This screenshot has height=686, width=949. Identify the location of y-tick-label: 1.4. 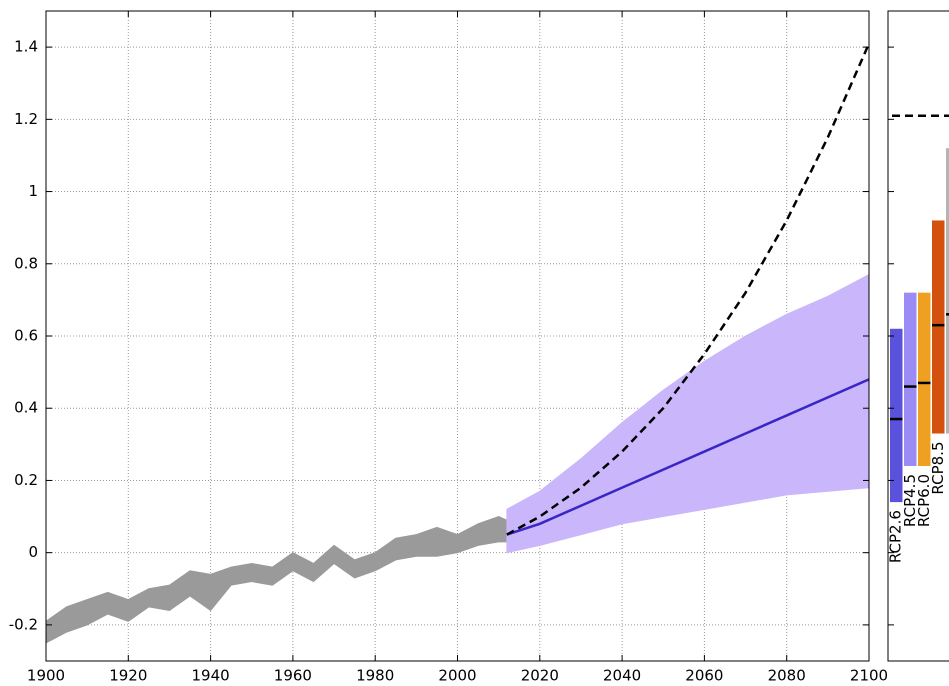
(26, 47).